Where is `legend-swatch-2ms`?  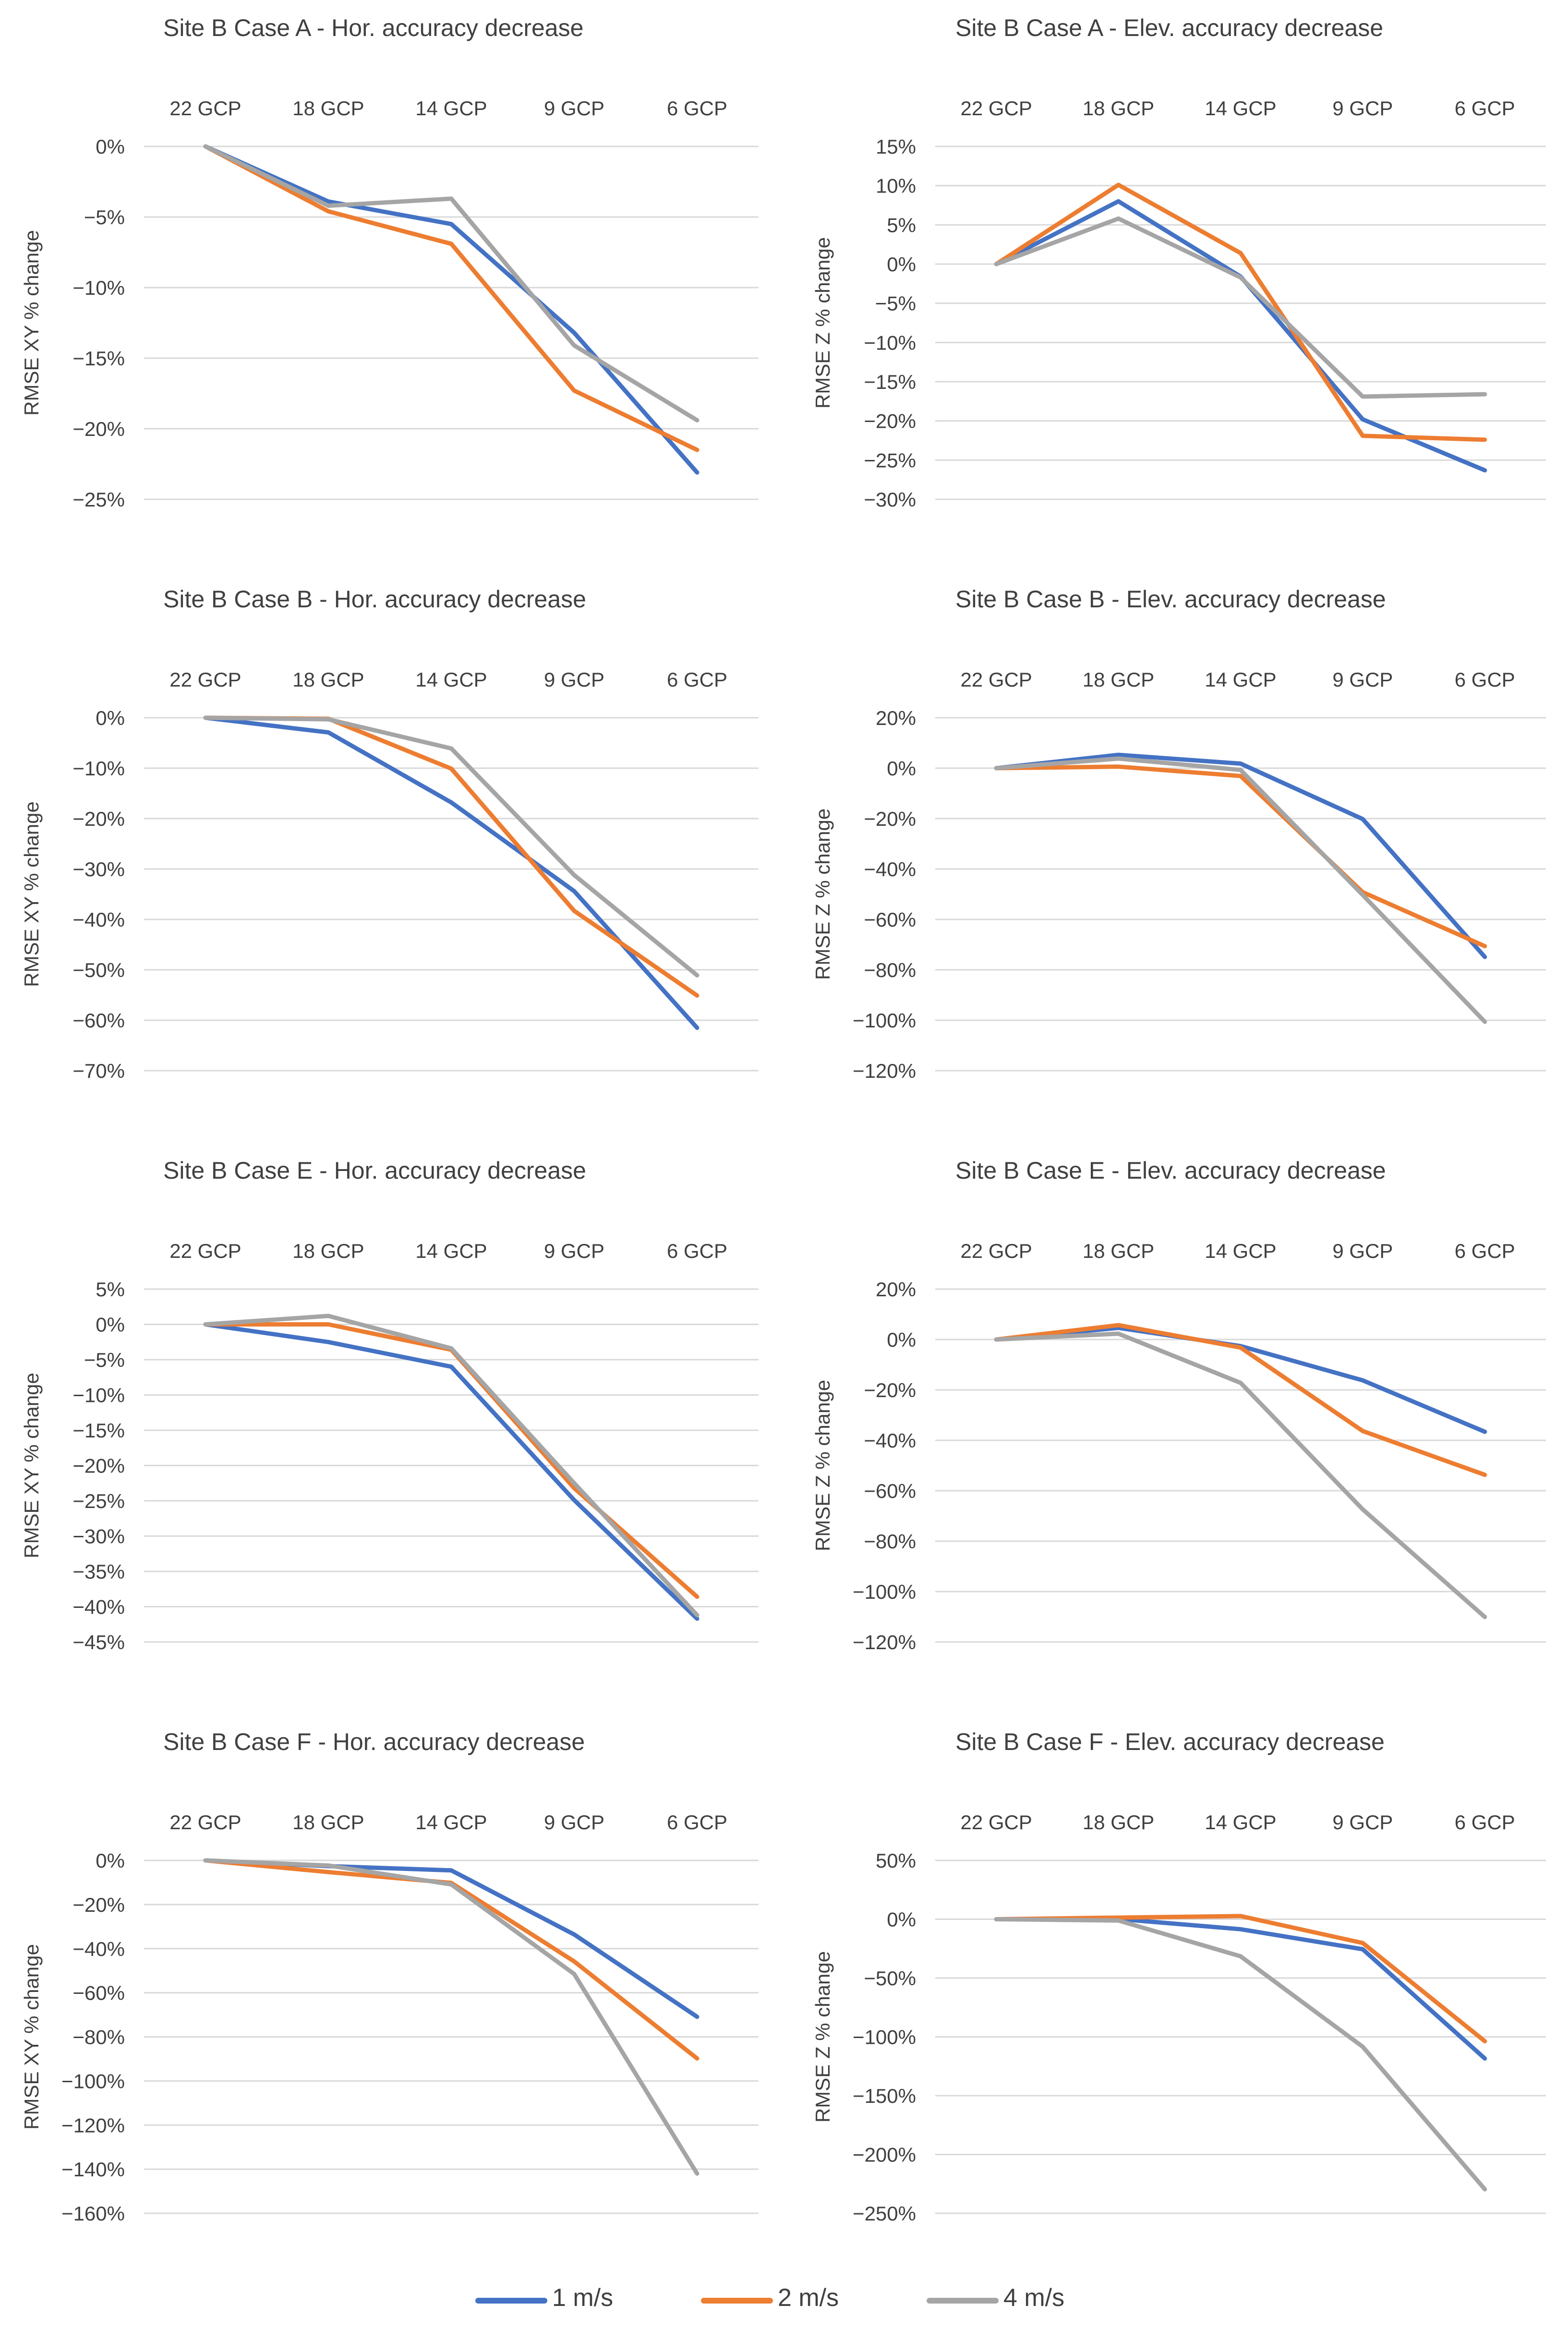
legend-swatch-2ms is located at coordinates (737, 2301).